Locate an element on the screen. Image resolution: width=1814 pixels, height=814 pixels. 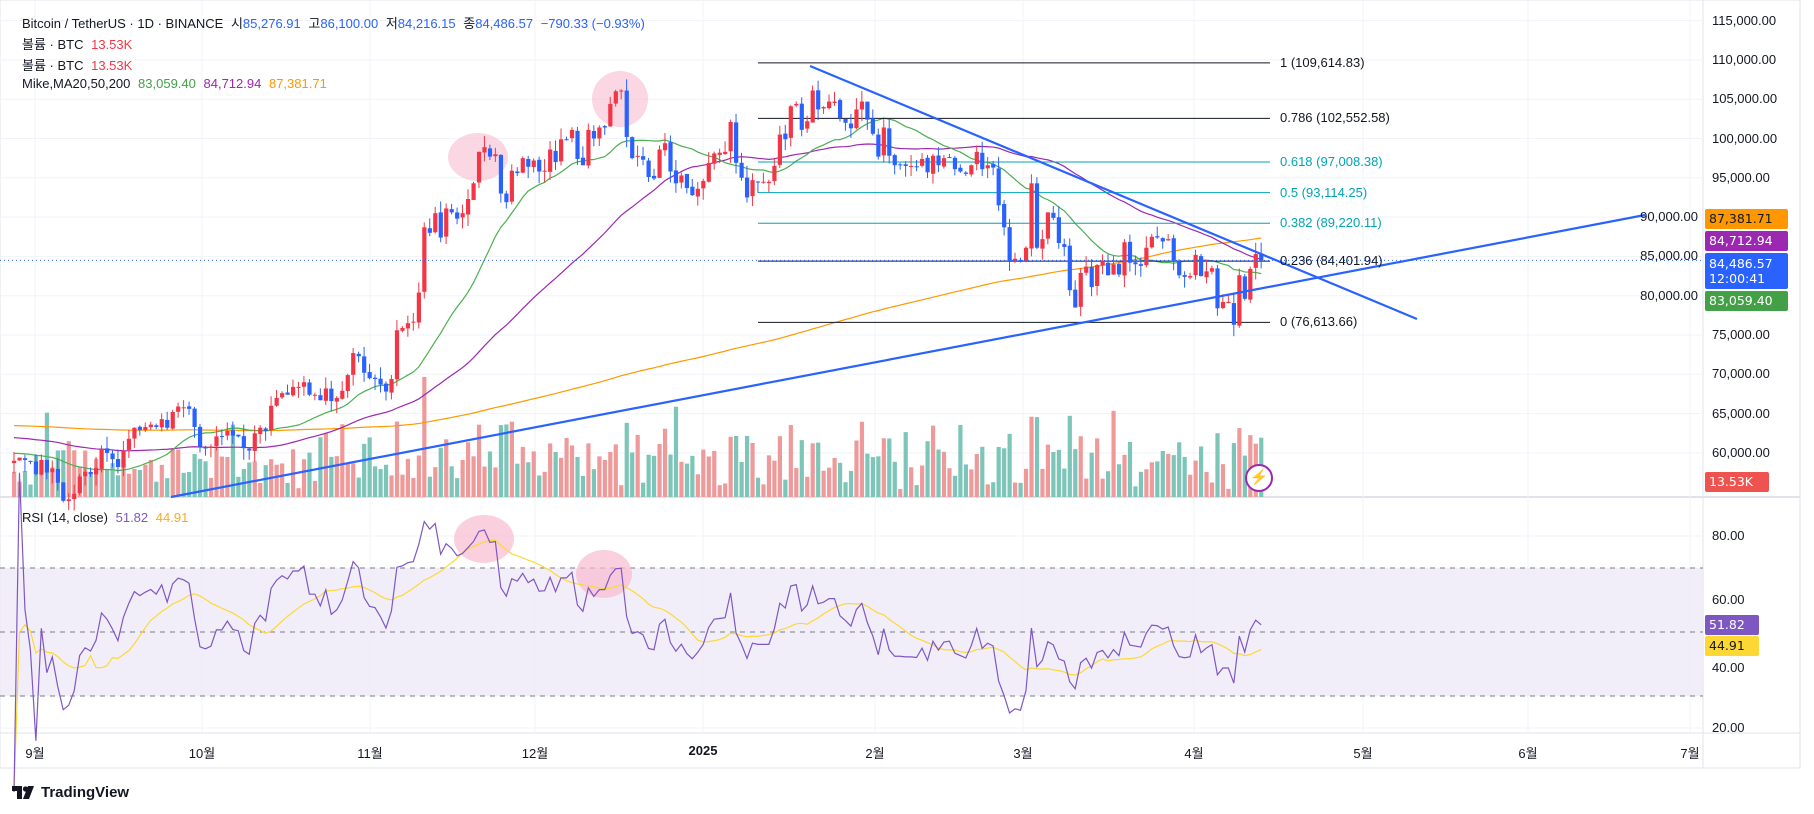
tradingview-logo: TradingView is located at coordinates (70, 792).